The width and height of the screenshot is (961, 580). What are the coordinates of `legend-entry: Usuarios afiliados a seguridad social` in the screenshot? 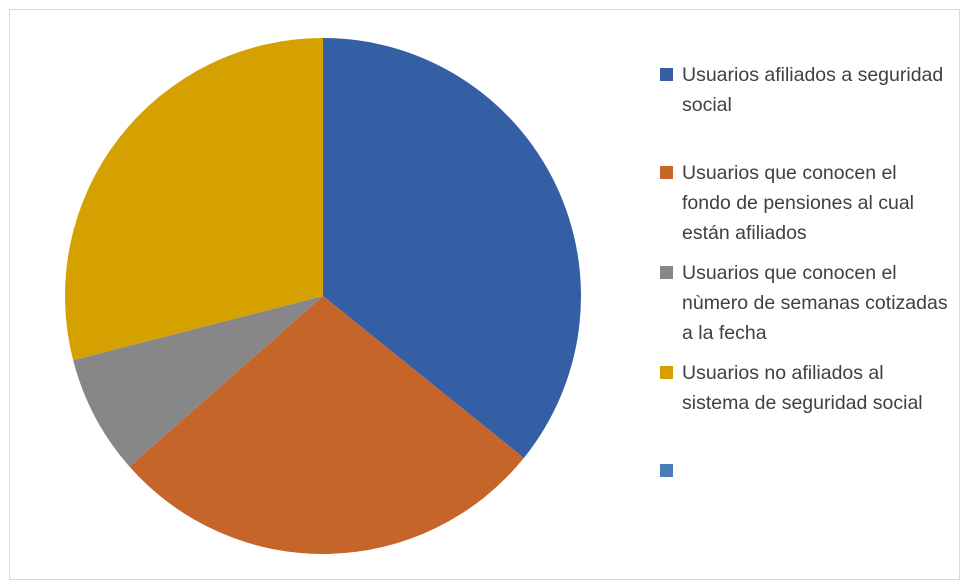 It's located at (805, 90).